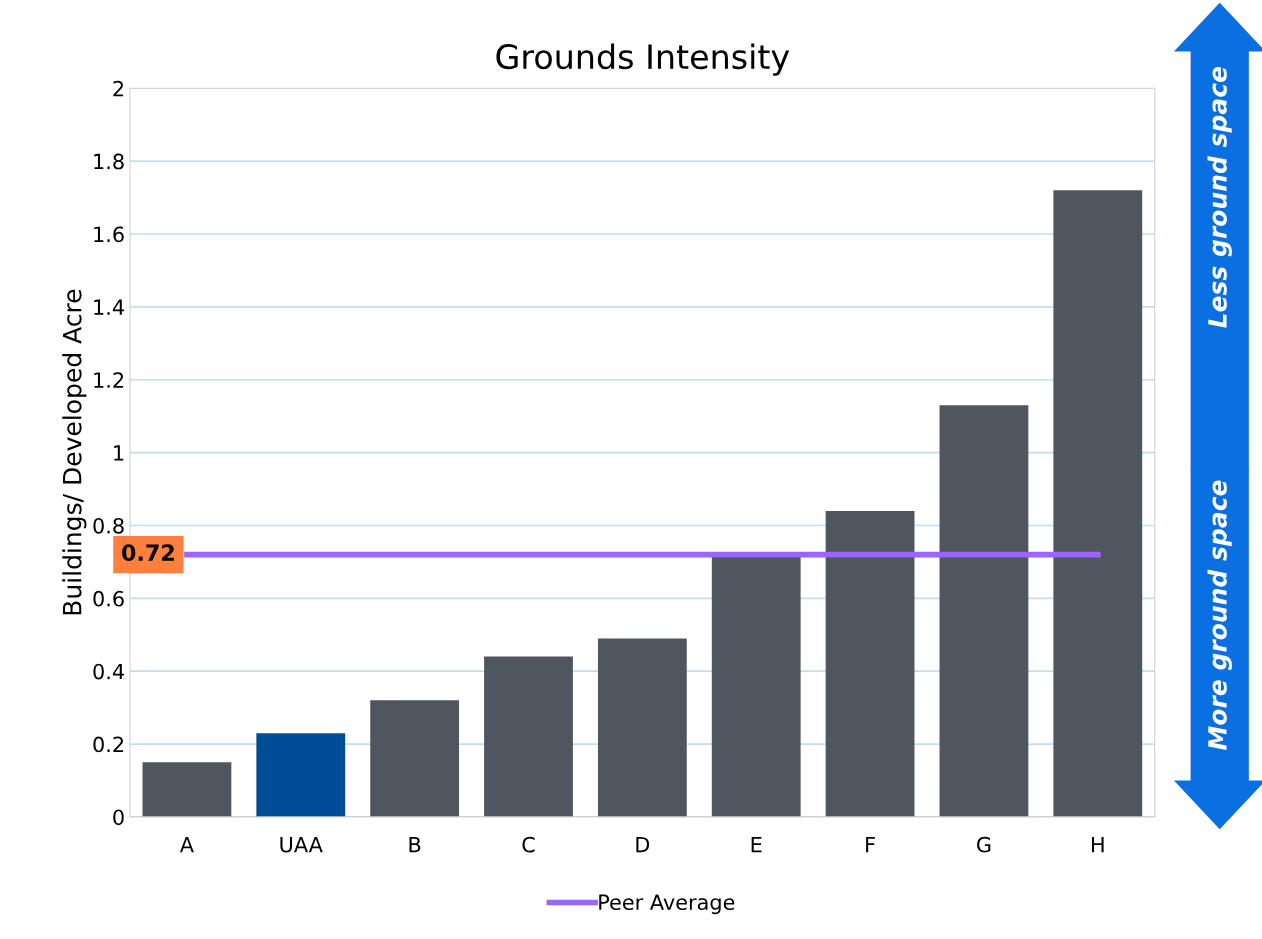 The image size is (1262, 939). What do you see at coordinates (109, 234) in the screenshot?
I see `y-tick-label: 1.6` at bounding box center [109, 234].